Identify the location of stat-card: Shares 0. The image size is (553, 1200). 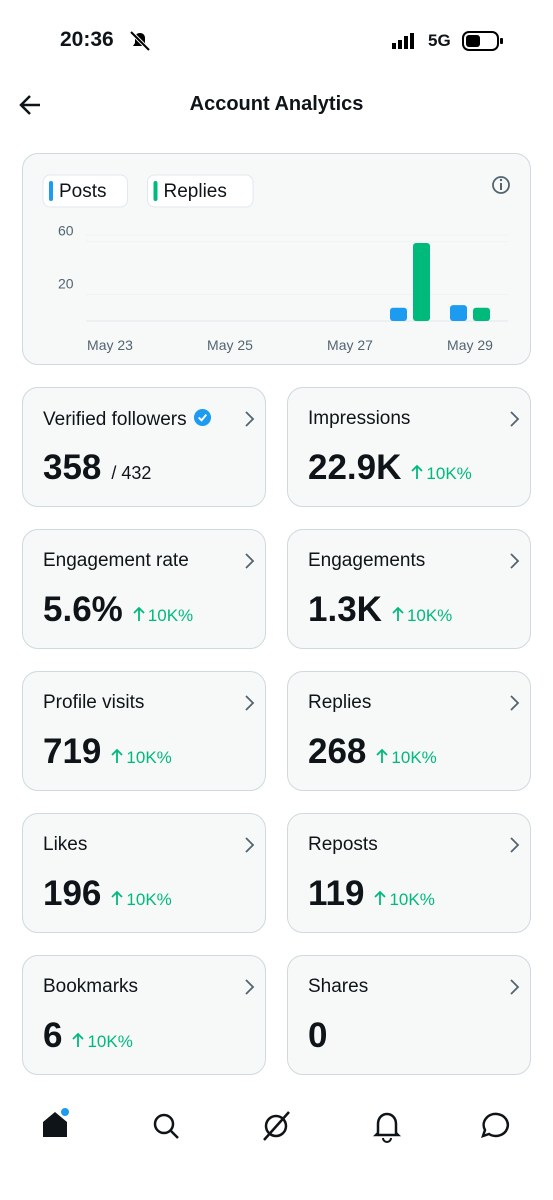
(409, 1015).